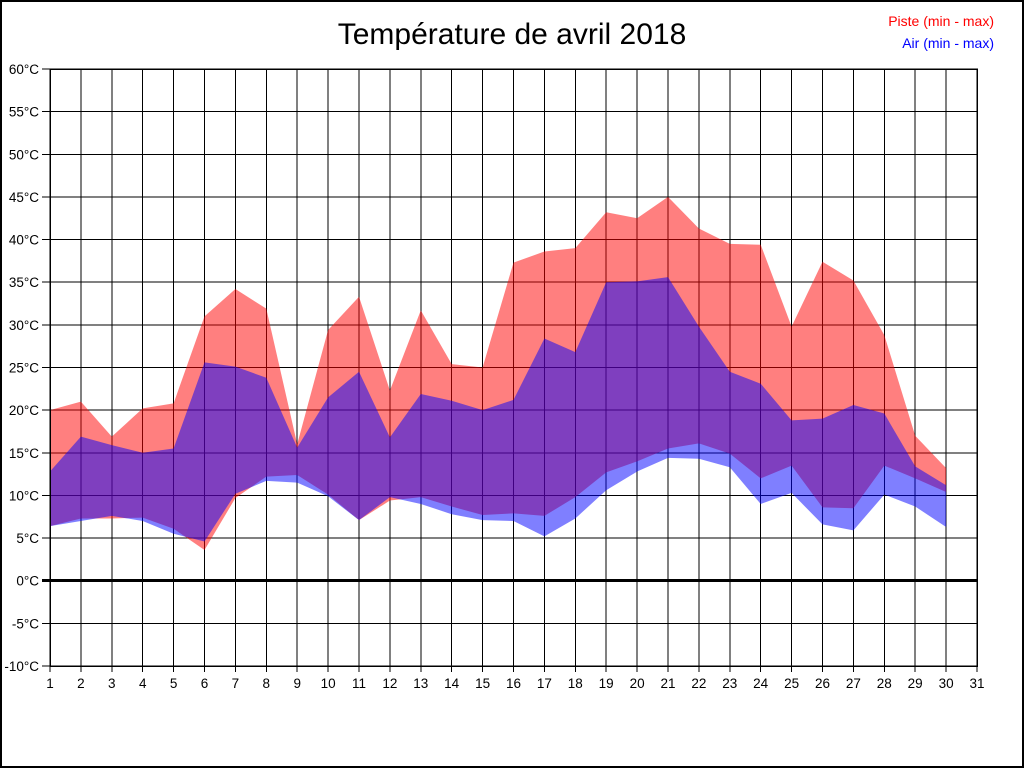 The width and height of the screenshot is (1024, 768). What do you see at coordinates (25, 623) in the screenshot?
I see `y-tick-label: -5°C` at bounding box center [25, 623].